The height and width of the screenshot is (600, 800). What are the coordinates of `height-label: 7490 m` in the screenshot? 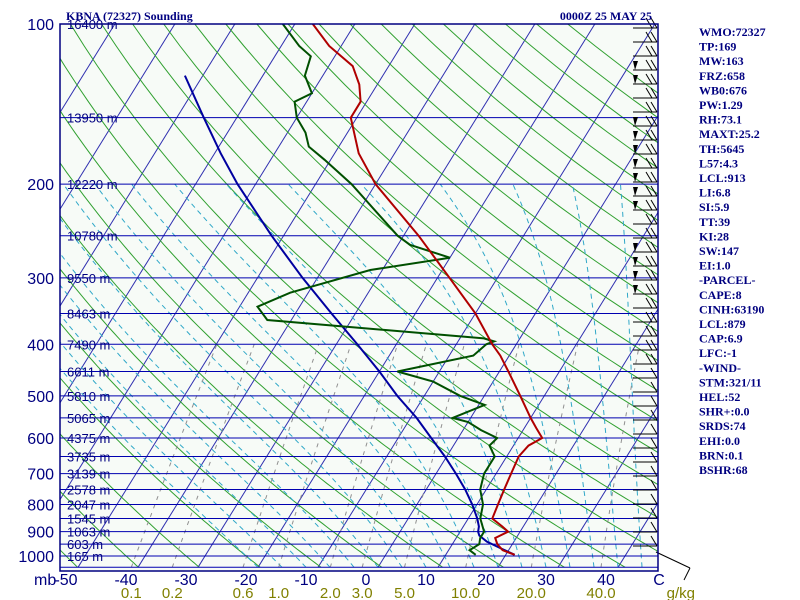 It's located at (88, 344).